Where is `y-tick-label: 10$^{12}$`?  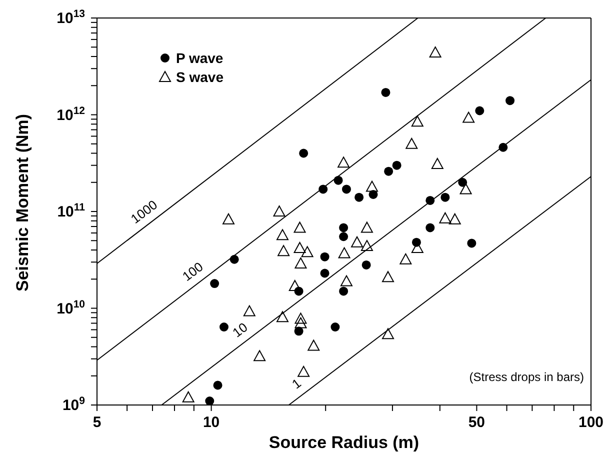 y-tick-label: 10$^{12}$ is located at coordinates (71, 114).